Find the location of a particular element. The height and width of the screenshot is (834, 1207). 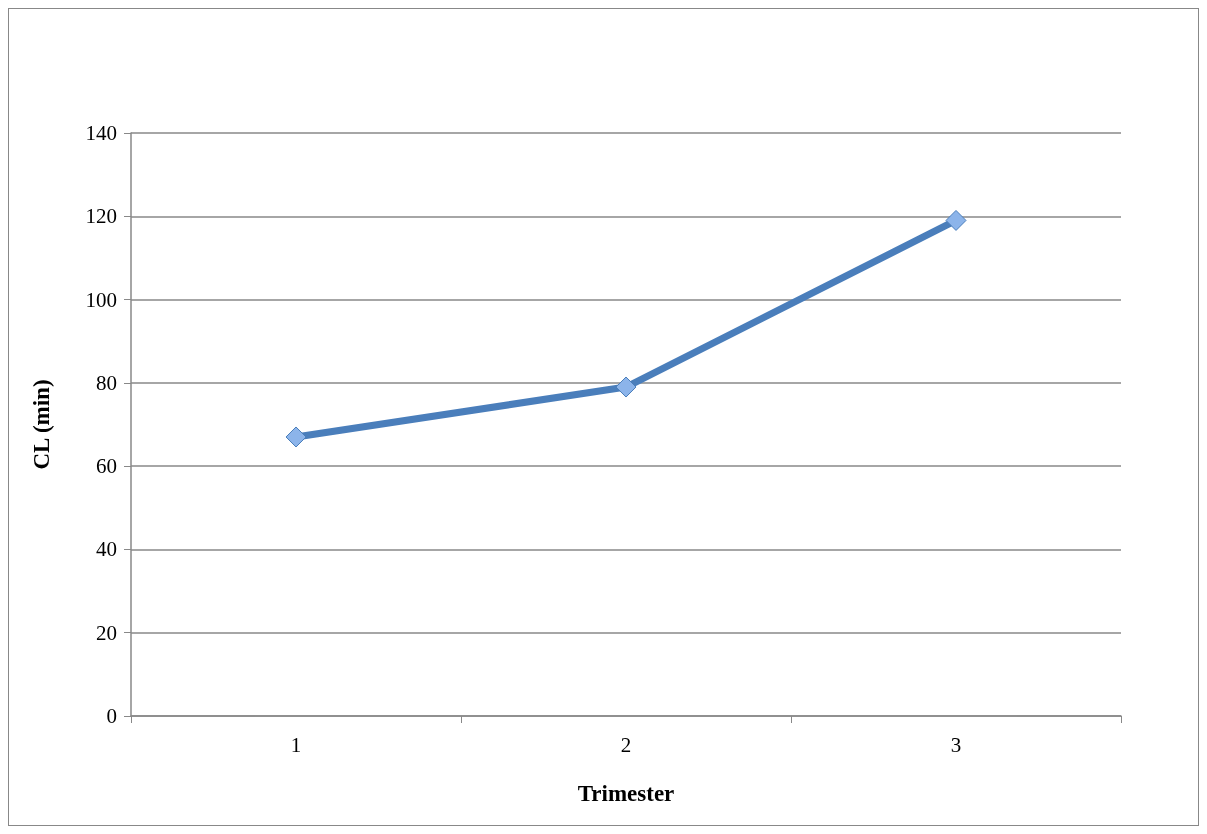

y-tick-label: 60 is located at coordinates (106, 466).